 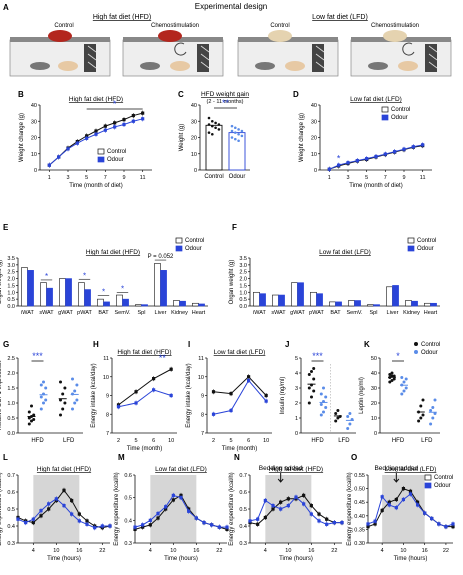 What do you see at coordinates (67, 178) in the screenshot?
I see `x-tick-label: 3` at bounding box center [67, 178].